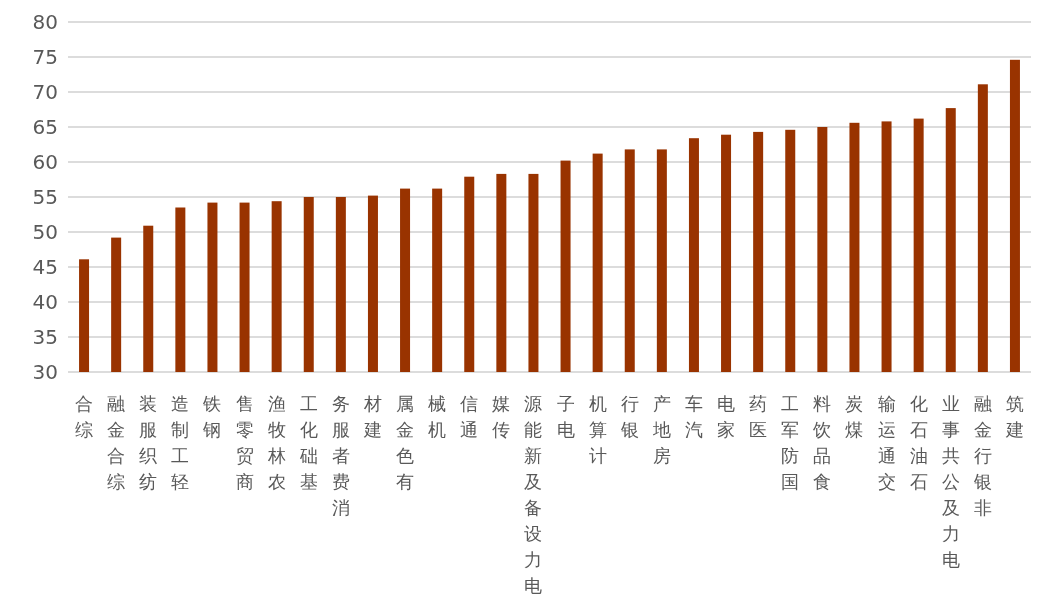 Image resolution: width=1041 pixels, height=612 pixels. What do you see at coordinates (633, 416) in the screenshot?
I see `x-tick-label: 银行` at bounding box center [633, 416].